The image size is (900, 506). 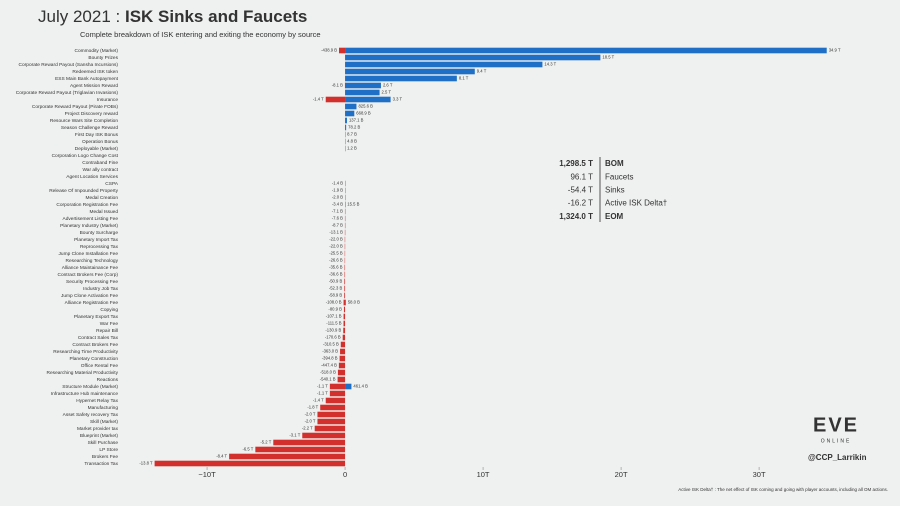 I want to click on value-label: 2.5 T, so click(x=387, y=92).